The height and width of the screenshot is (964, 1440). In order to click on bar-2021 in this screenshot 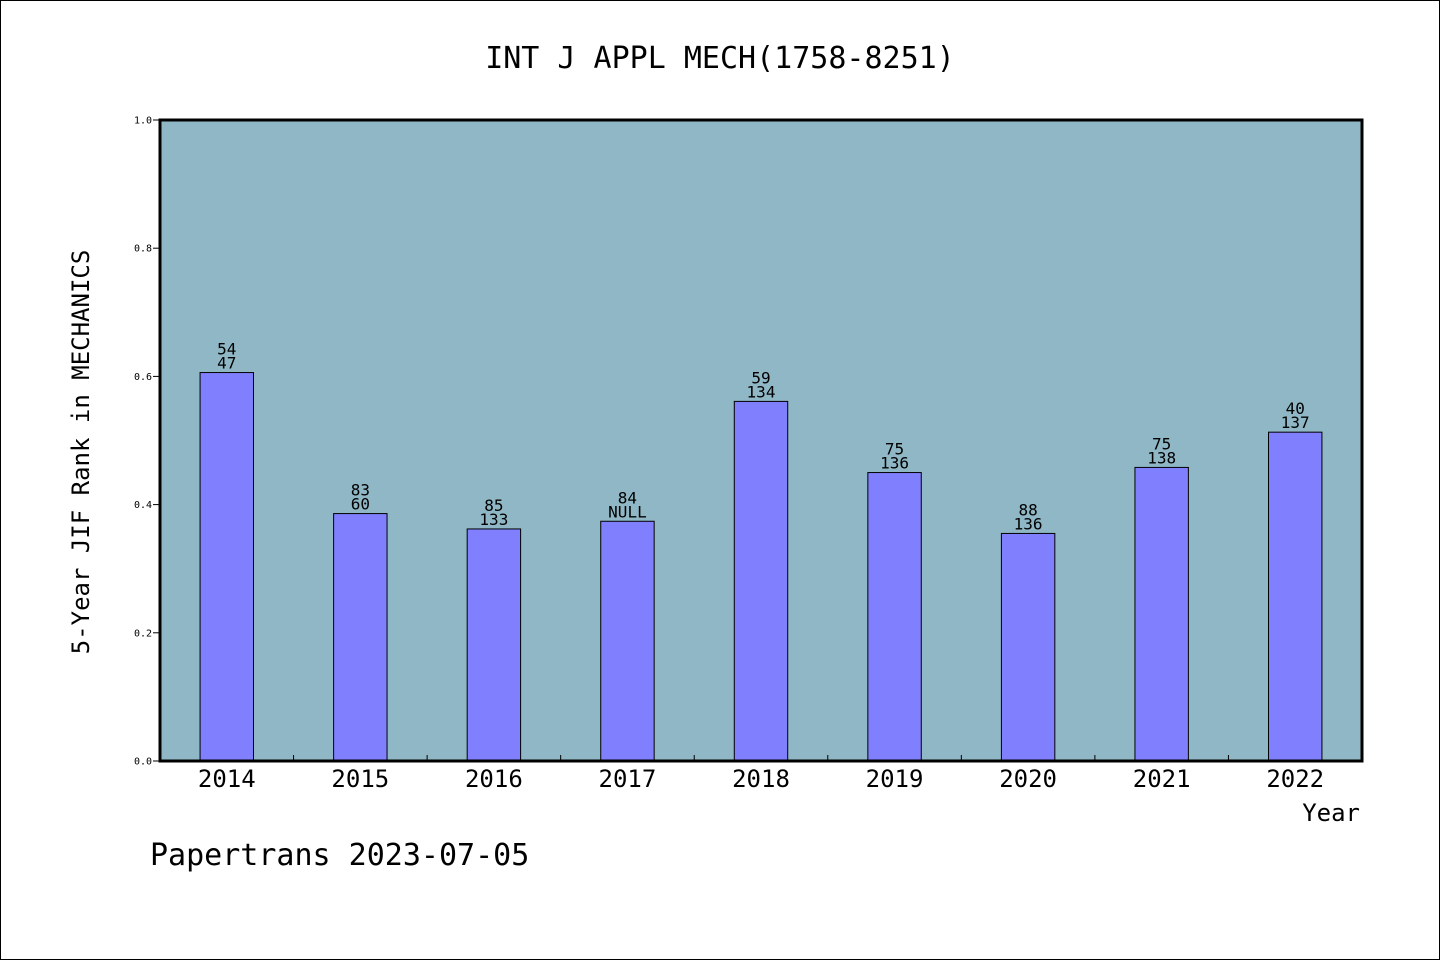, I will do `click(1161, 614)`.